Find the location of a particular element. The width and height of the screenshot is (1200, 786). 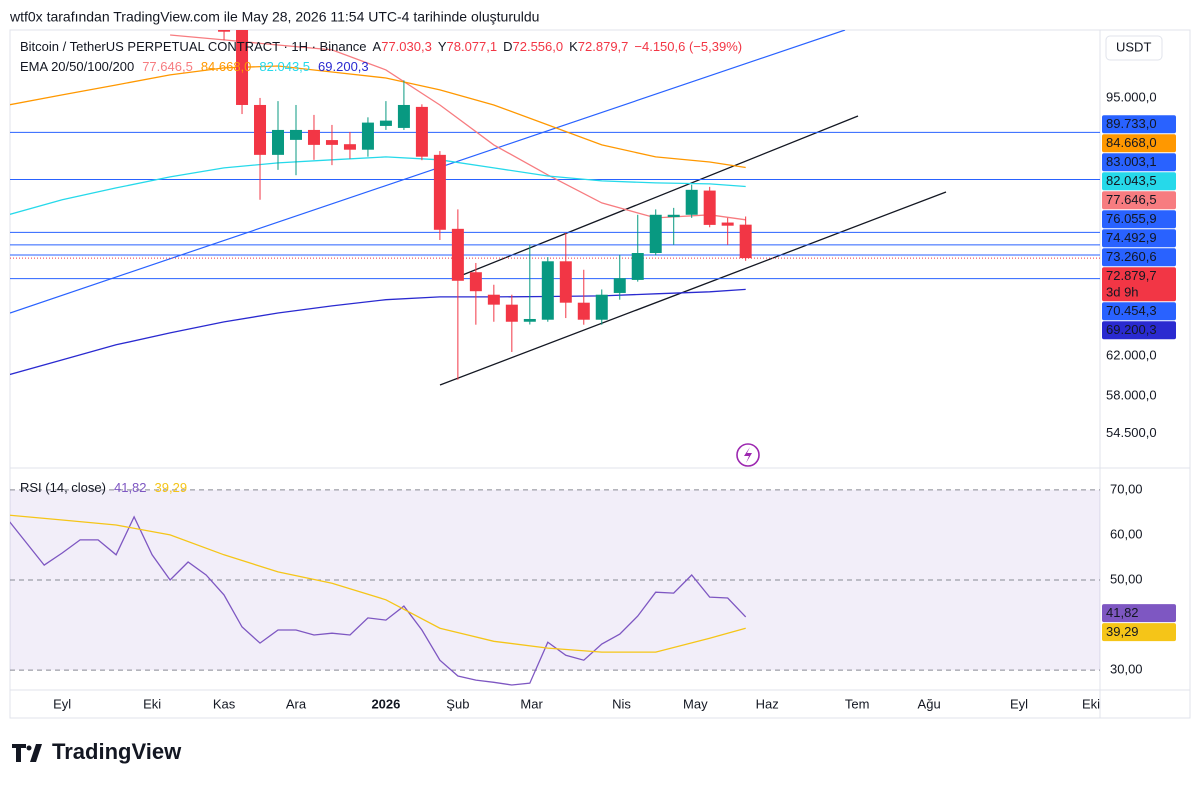

x-tick-label: Tem is located at coordinates (857, 703).